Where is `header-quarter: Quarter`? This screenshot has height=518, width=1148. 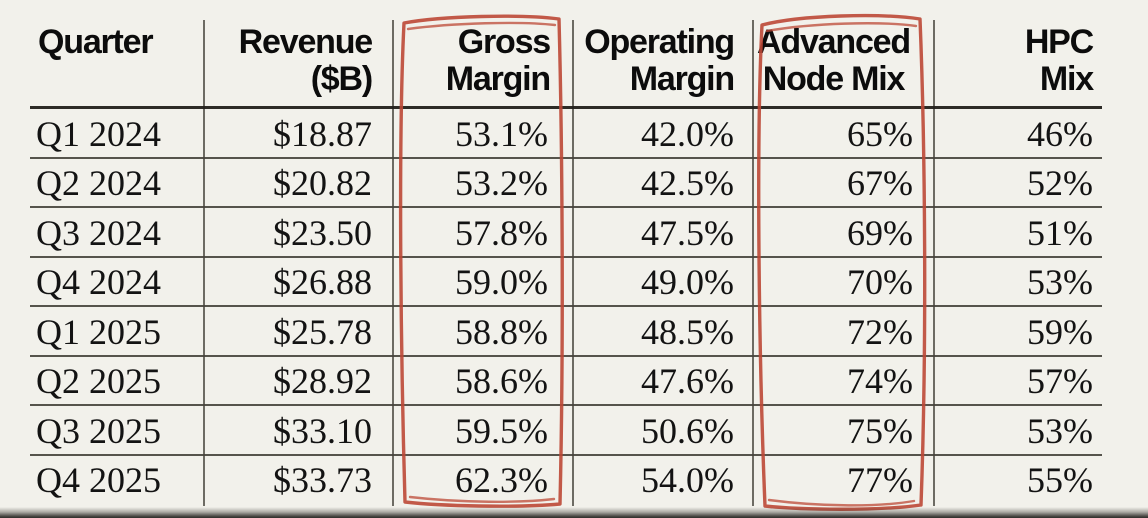 header-quarter: Quarter is located at coordinates (101, 54).